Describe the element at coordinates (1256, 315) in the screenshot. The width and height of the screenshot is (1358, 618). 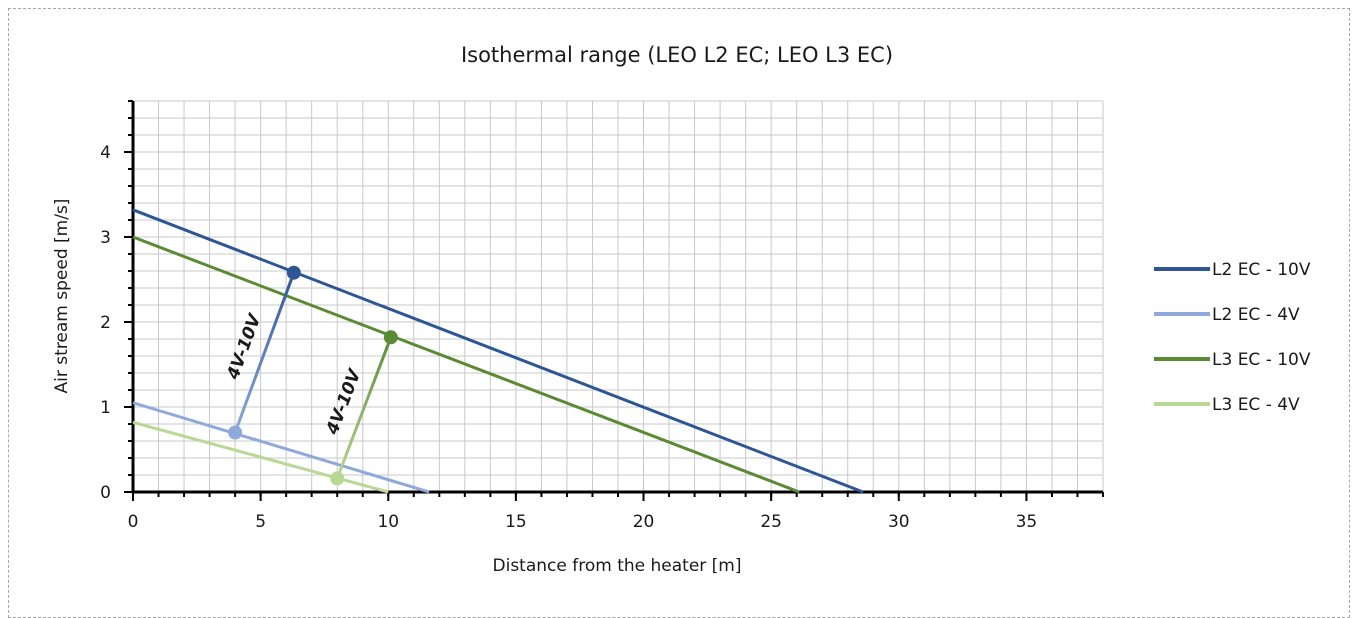
I see `legend-label-2: L2 EC - 4V` at that location.